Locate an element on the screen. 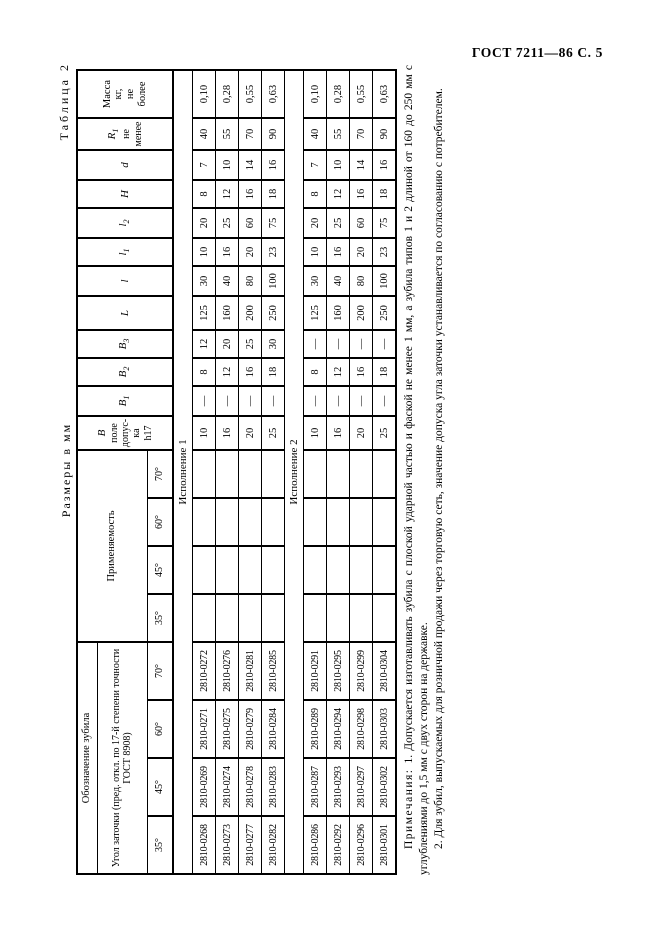  col-l1: l1 is located at coordinates (125, 252).